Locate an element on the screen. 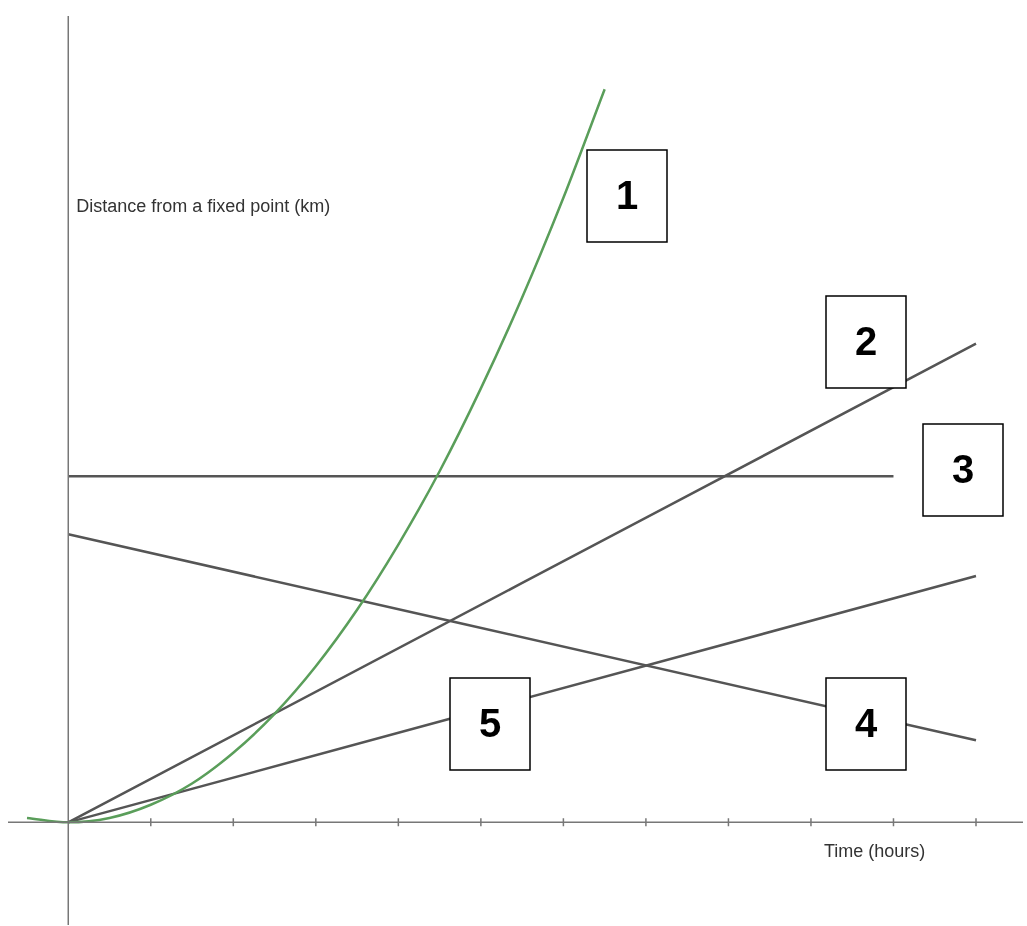  series-label: 3 is located at coordinates (963, 469).